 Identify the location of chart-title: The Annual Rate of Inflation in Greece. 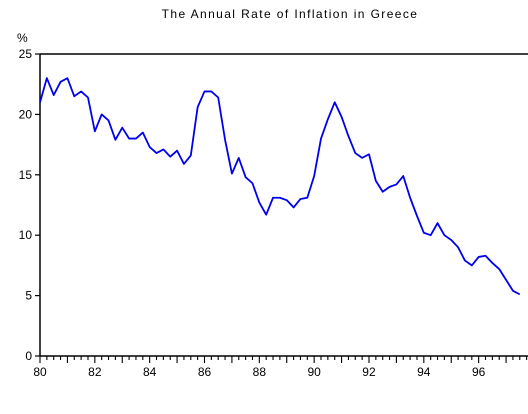
(290, 14).